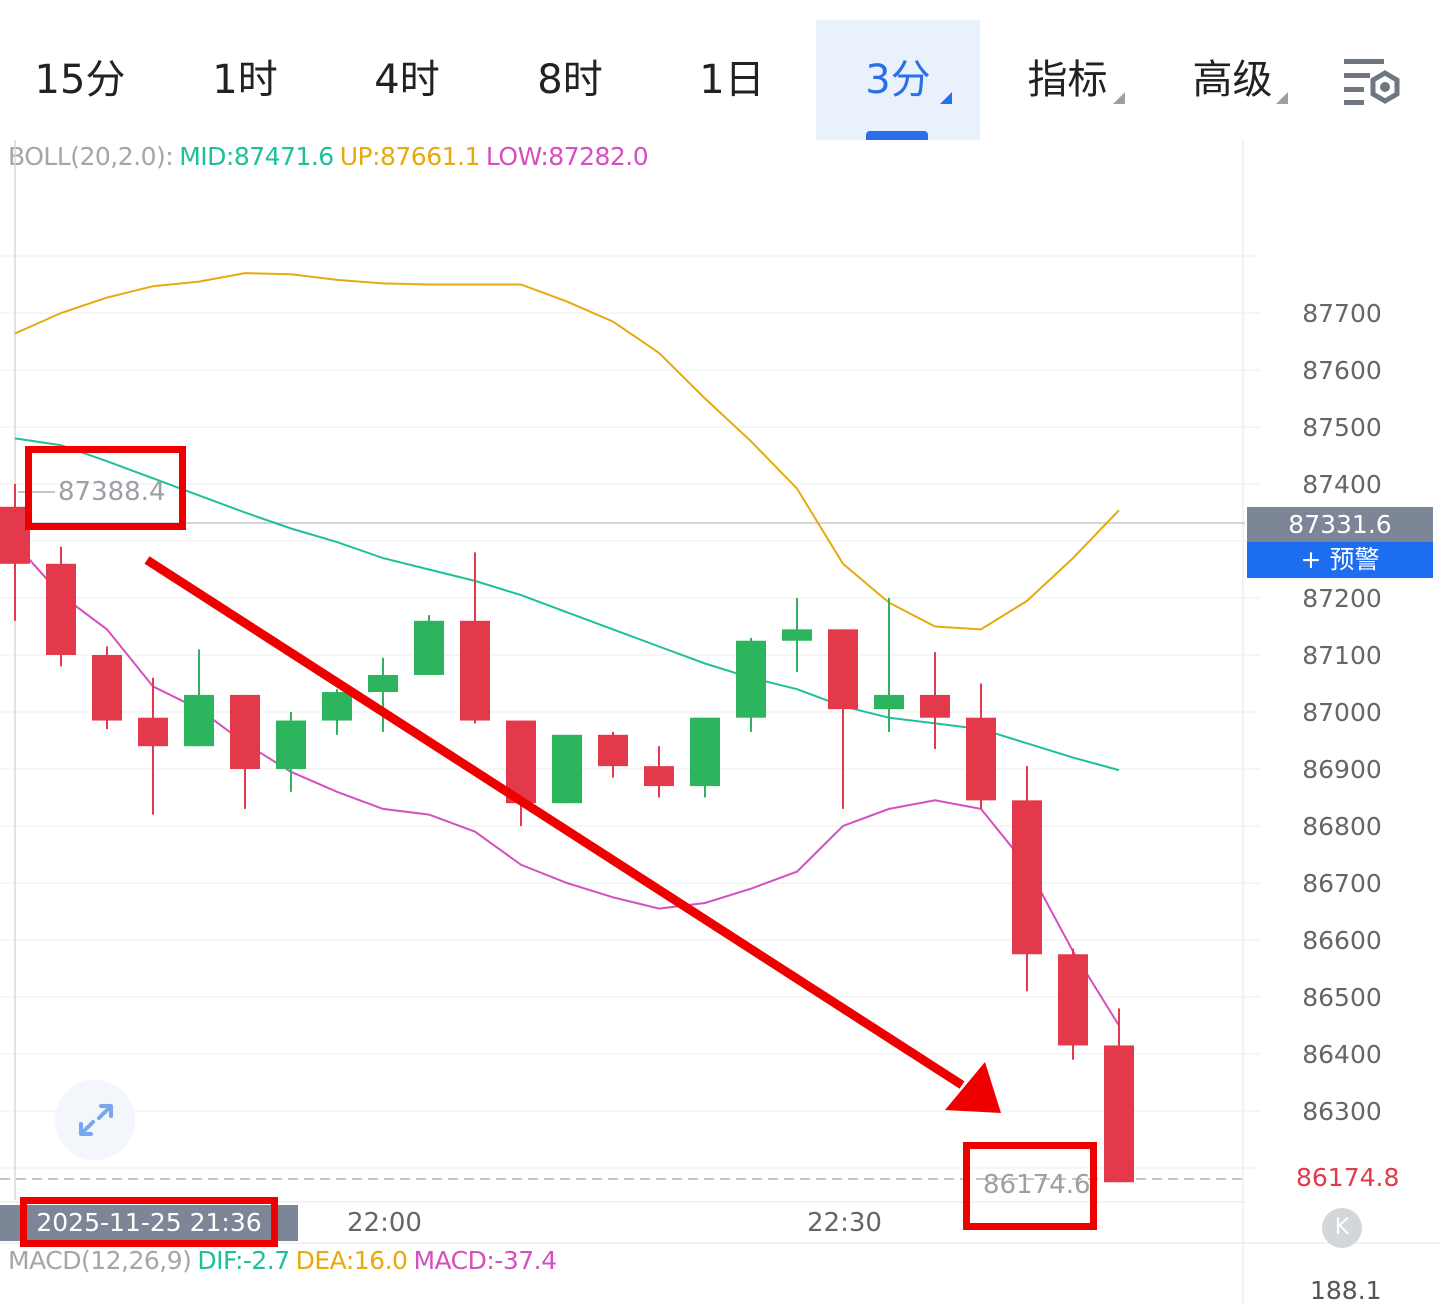 Image resolution: width=1440 pixels, height=1305 pixels. I want to click on tab-label: 15分, so click(80, 80).